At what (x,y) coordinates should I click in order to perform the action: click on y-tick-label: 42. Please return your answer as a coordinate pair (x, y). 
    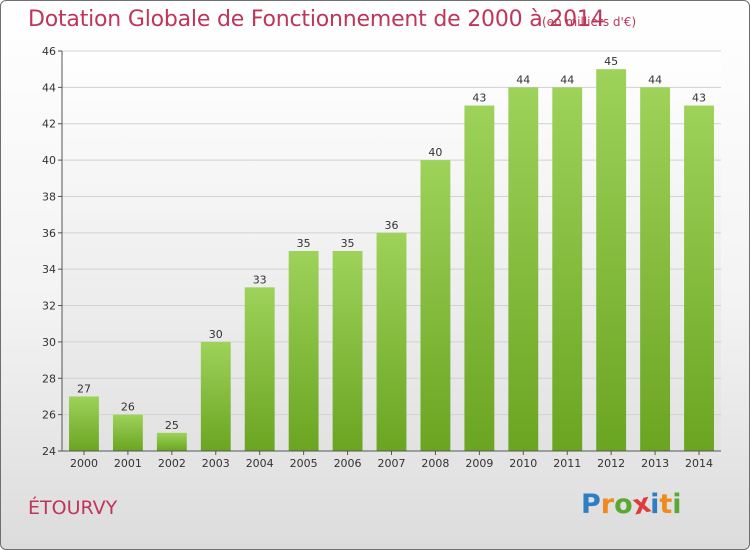
    Looking at the image, I should click on (49, 124).